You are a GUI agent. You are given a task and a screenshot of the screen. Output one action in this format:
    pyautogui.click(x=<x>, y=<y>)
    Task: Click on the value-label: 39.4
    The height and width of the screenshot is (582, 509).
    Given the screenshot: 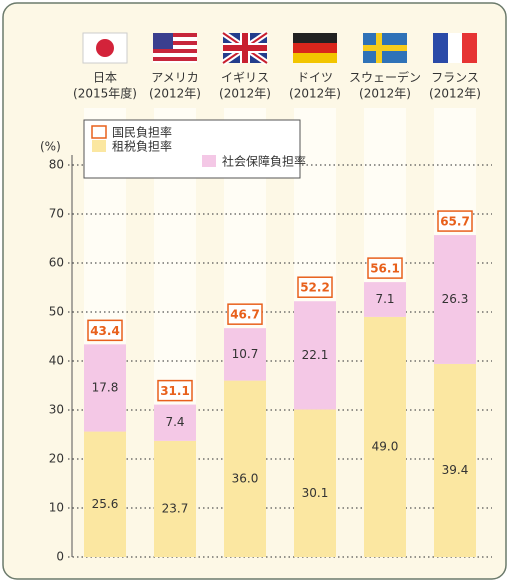 What is the action you would take?
    pyautogui.click(x=455, y=470)
    